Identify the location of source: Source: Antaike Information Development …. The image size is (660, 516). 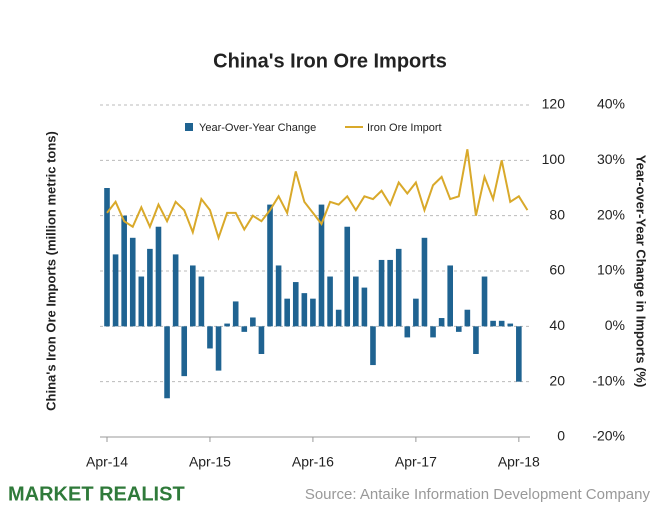
(478, 494).